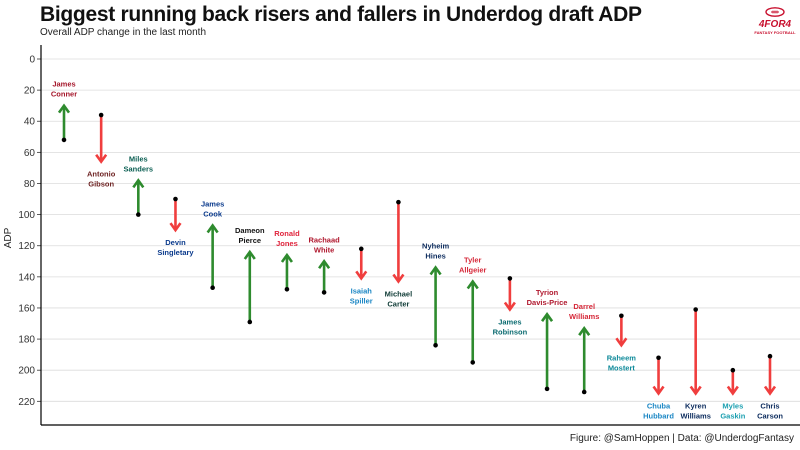 The height and width of the screenshot is (450, 800). Describe the element at coordinates (547, 302) in the screenshot. I see `player-label-line: Davis-Price` at that location.